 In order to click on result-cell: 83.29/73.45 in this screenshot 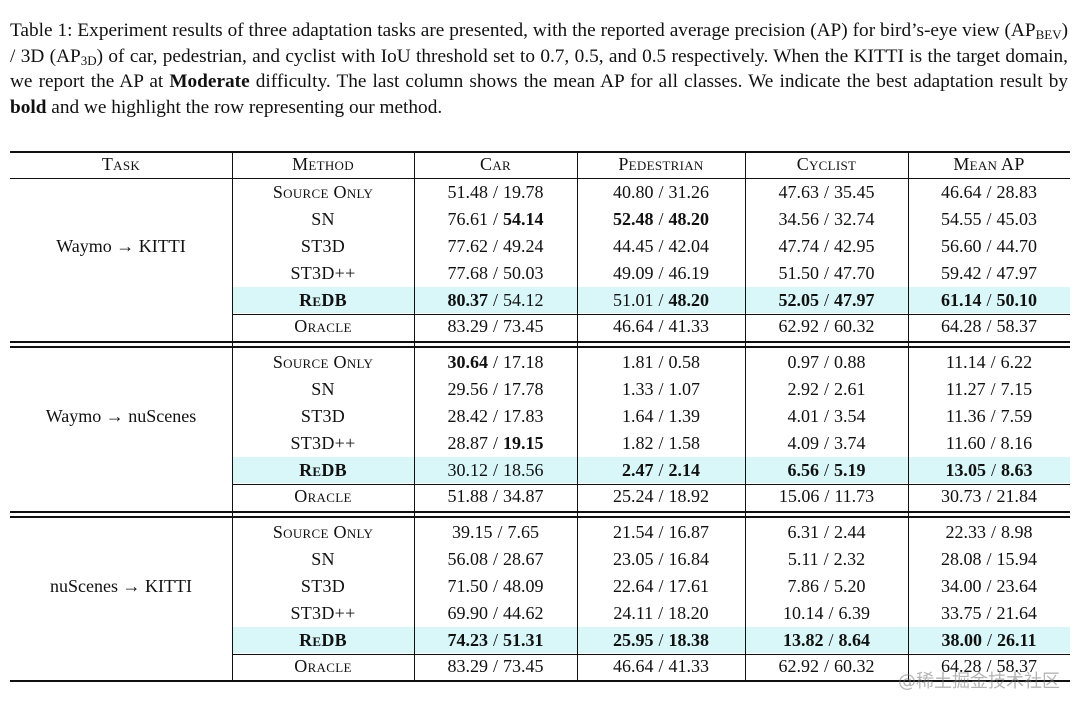, I will do `click(495, 327)`.